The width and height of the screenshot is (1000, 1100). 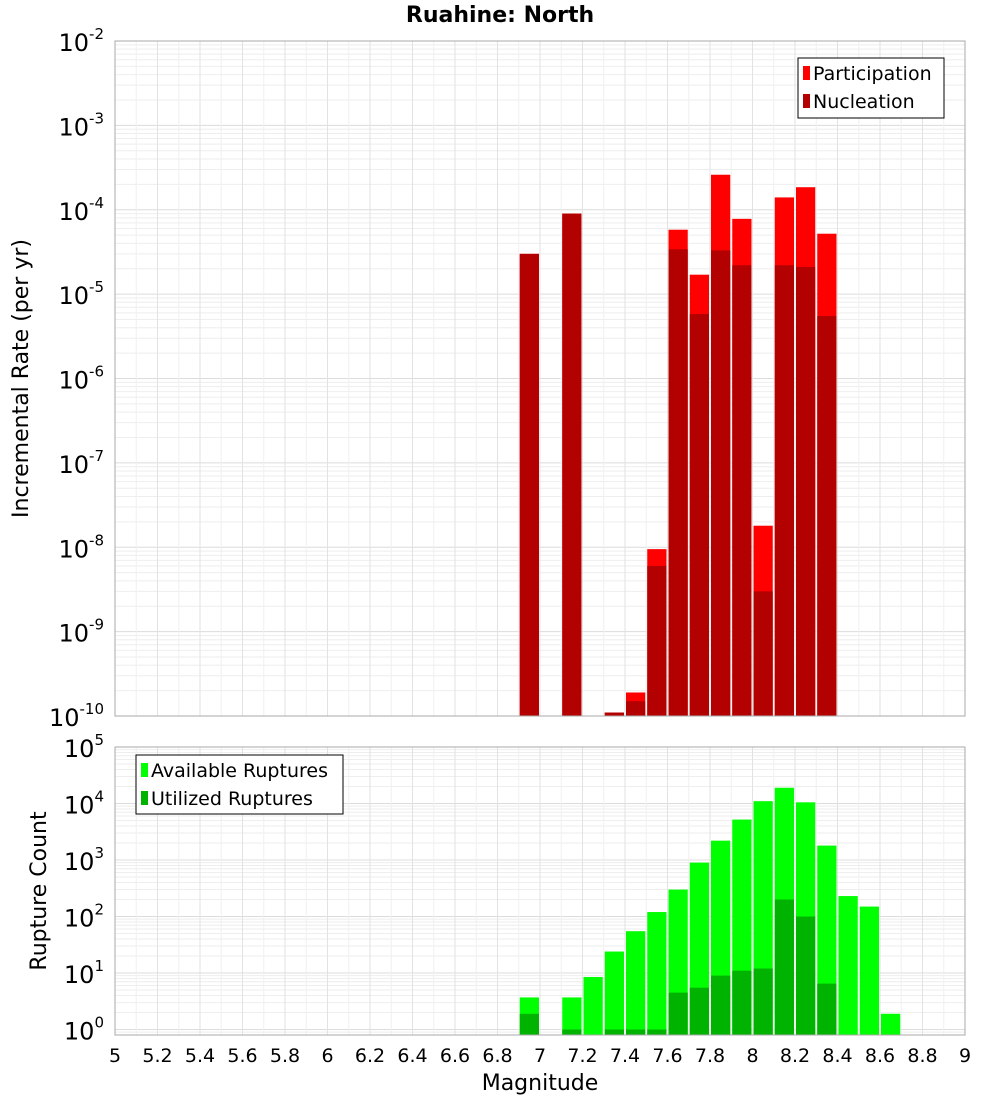 What do you see at coordinates (872, 74) in the screenshot?
I see `legend-label: Participation` at bounding box center [872, 74].